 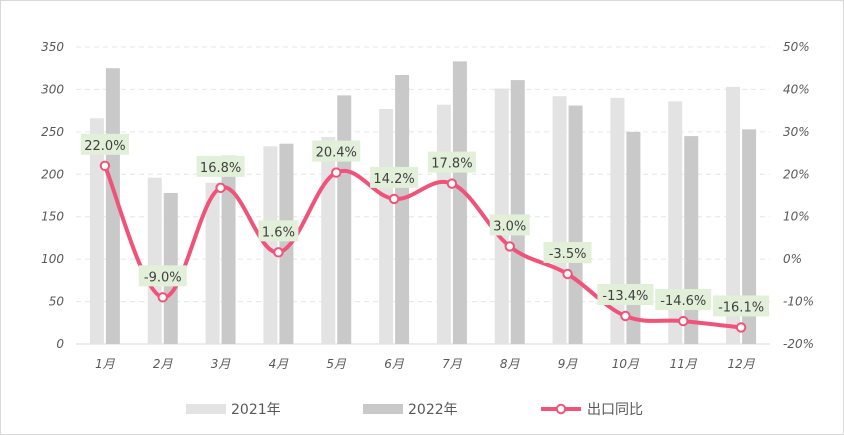 What do you see at coordinates (626, 364) in the screenshot?
I see `x-axis-tick: 10月` at bounding box center [626, 364].